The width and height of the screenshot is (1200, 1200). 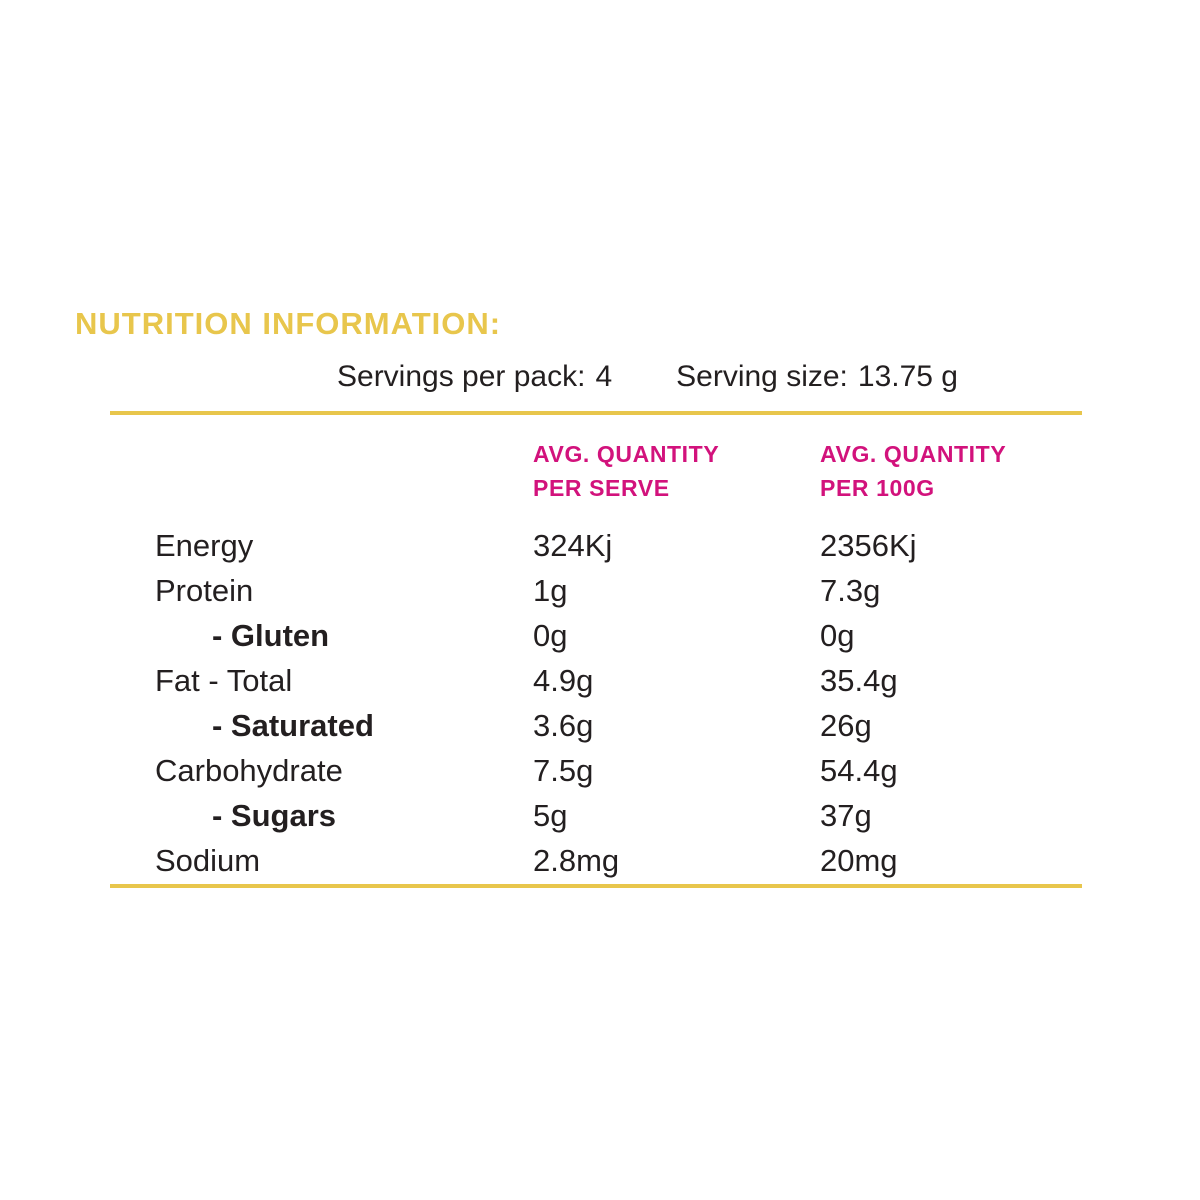 I want to click on row-value-sodium-per-100g: 20mg, so click(x=859, y=860).